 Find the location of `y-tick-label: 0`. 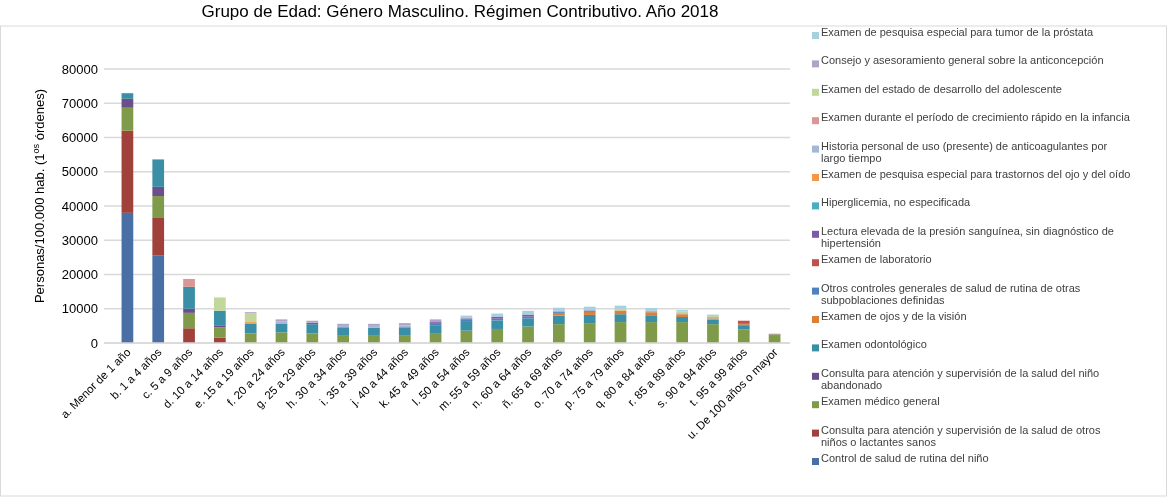

y-tick-label: 0 is located at coordinates (94, 343).